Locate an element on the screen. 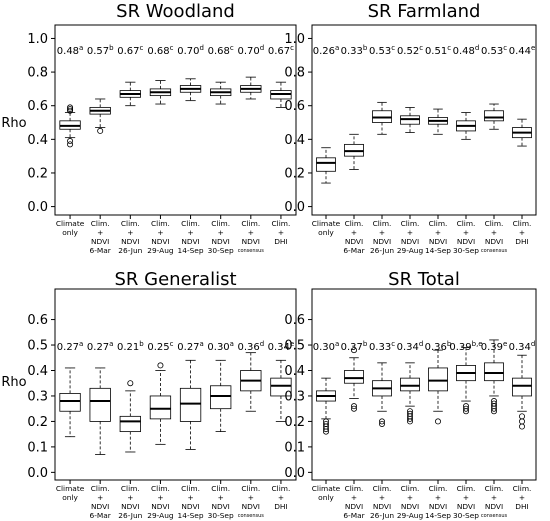 This screenshot has width=550, height=521. y-tick-label: 0.8 is located at coordinates (37, 73).